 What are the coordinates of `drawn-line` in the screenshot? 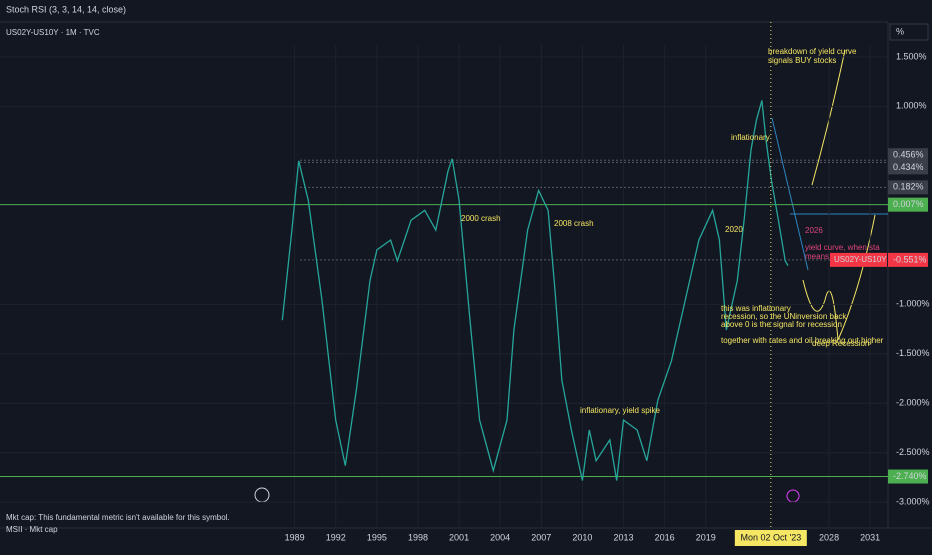 It's located at (790, 194).